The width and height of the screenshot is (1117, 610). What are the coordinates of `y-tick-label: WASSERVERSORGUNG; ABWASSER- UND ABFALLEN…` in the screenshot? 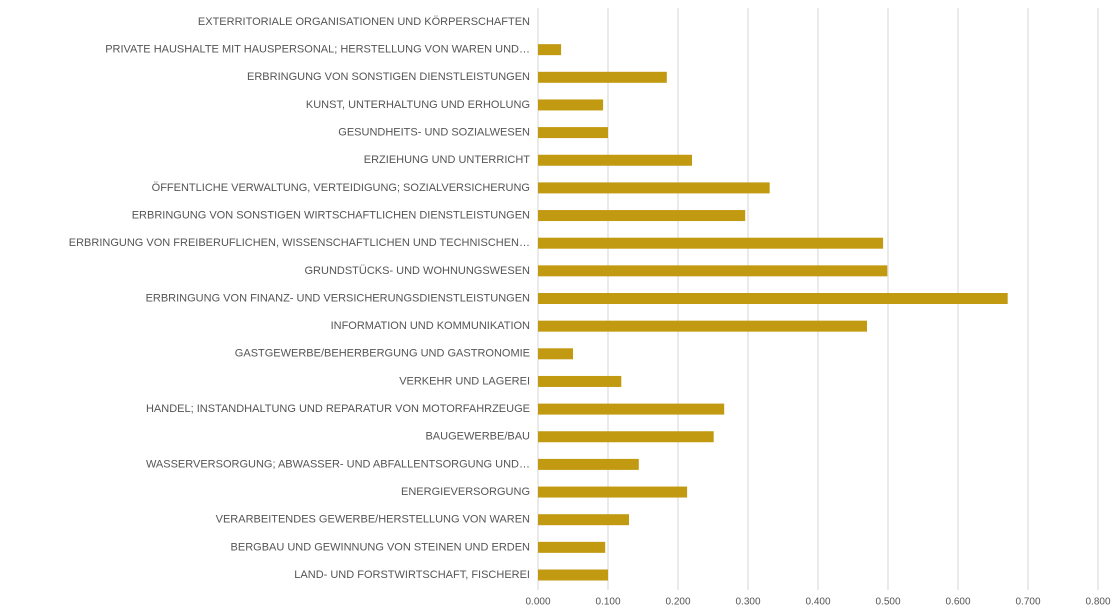 It's located at (338, 464).